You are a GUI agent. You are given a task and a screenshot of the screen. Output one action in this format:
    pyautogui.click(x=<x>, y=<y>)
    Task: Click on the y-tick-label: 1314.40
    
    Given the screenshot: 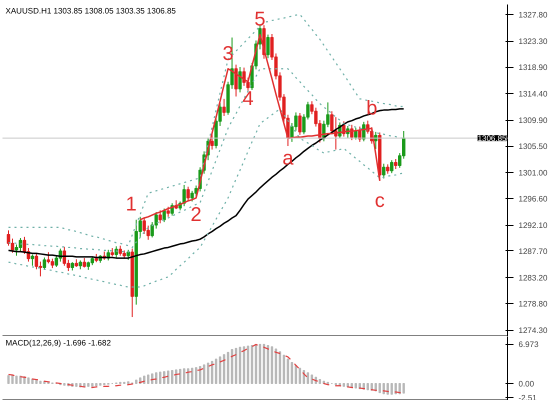 What is the action you would take?
    pyautogui.click(x=533, y=94)
    